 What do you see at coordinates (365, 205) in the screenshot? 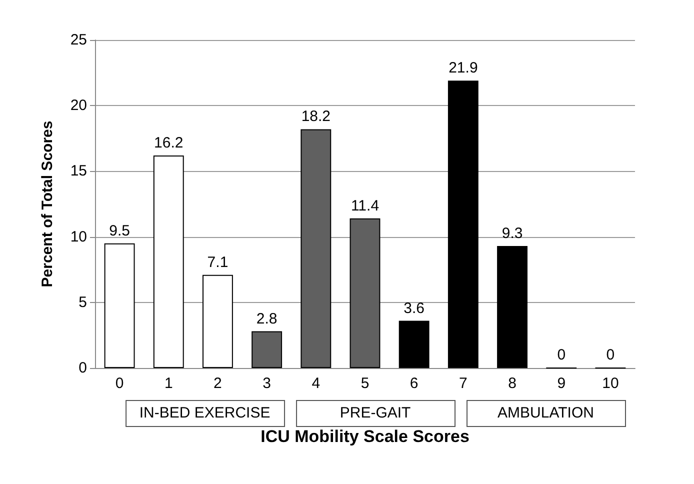
I see `data-label: 11.4` at bounding box center [365, 205].